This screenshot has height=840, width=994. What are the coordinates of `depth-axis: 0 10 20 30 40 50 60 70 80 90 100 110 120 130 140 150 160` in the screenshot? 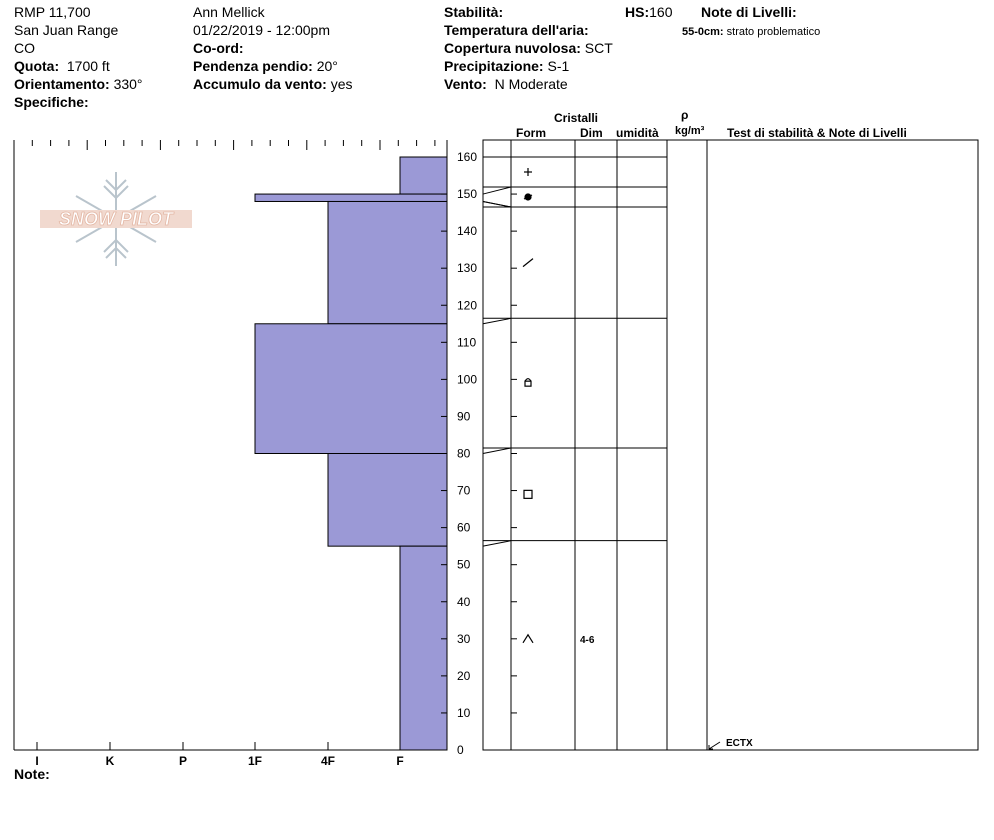 It's located at (459, 453).